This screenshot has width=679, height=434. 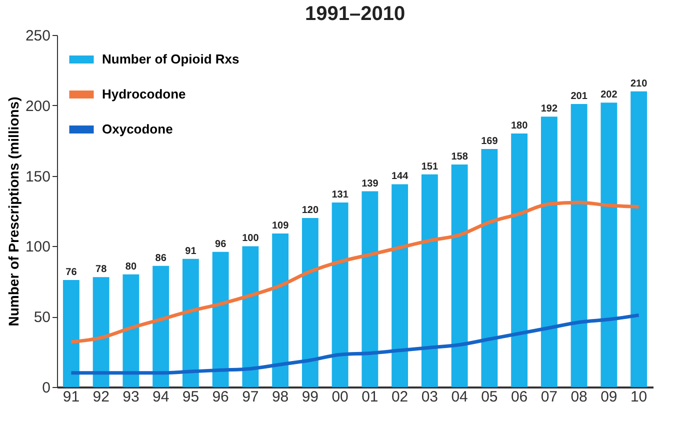 I want to click on x-tick-label: 94, so click(x=161, y=397).